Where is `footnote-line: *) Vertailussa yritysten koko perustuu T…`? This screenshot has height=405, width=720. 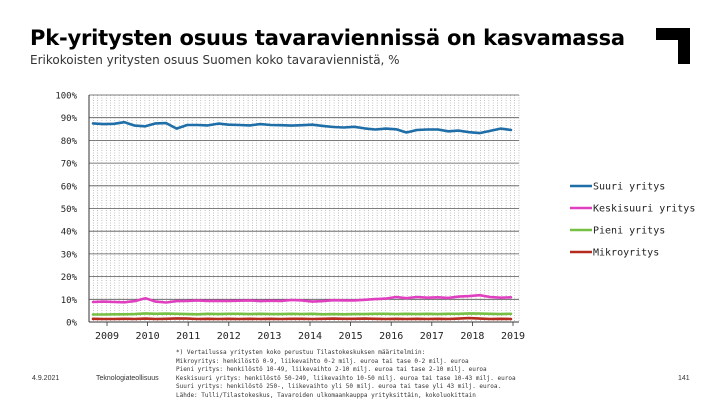 footnote-line: *) Vertailussa yritysten koko perustuu T… is located at coordinates (301, 352).